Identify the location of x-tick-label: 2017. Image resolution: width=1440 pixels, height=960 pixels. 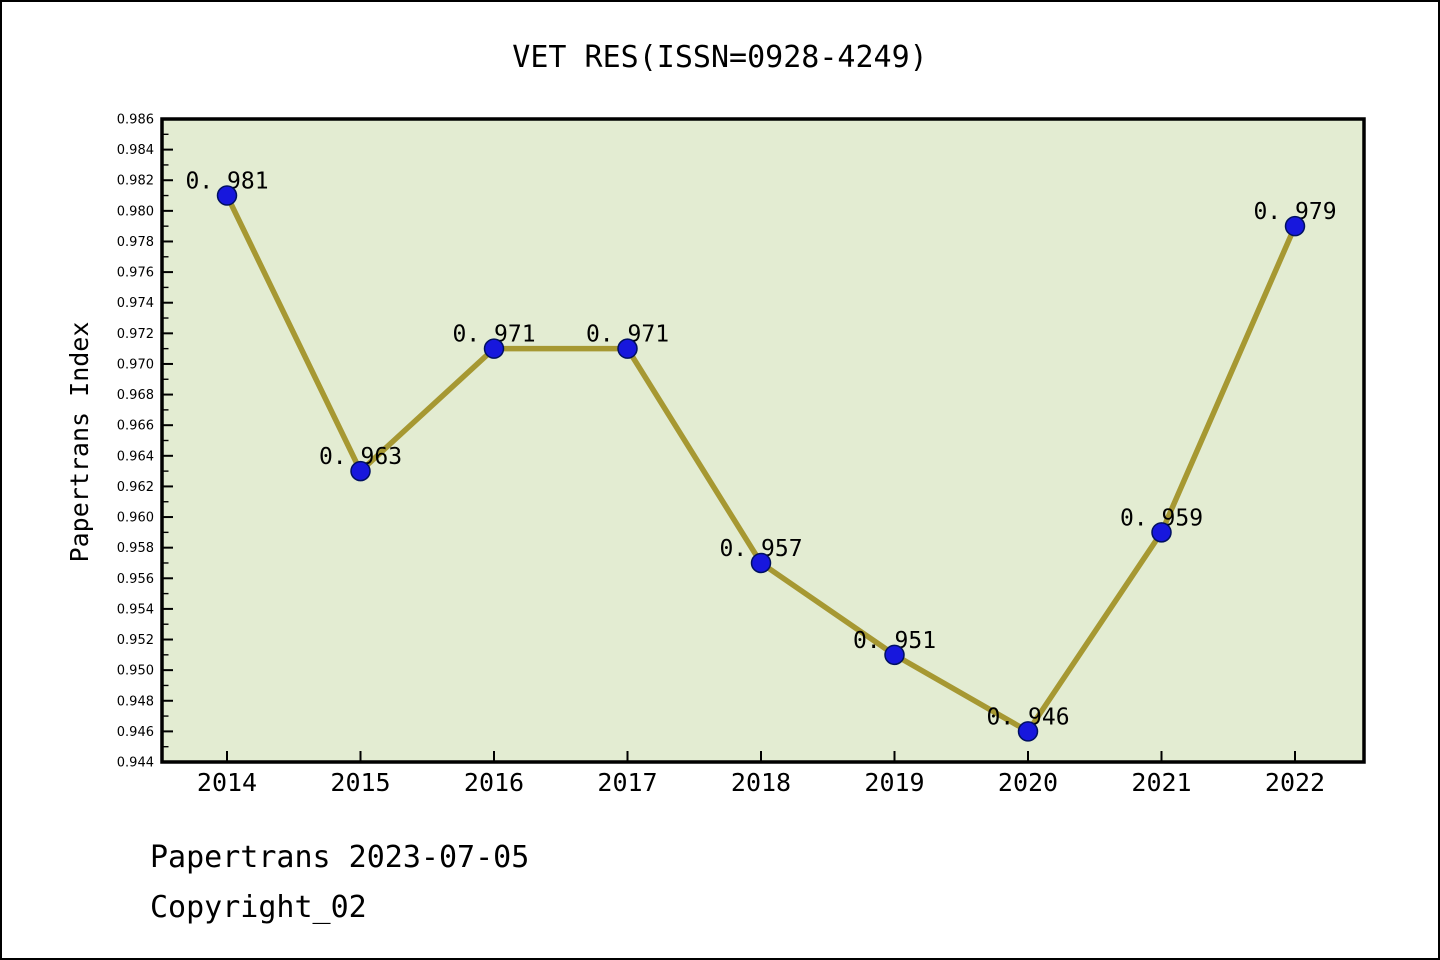
(627, 782).